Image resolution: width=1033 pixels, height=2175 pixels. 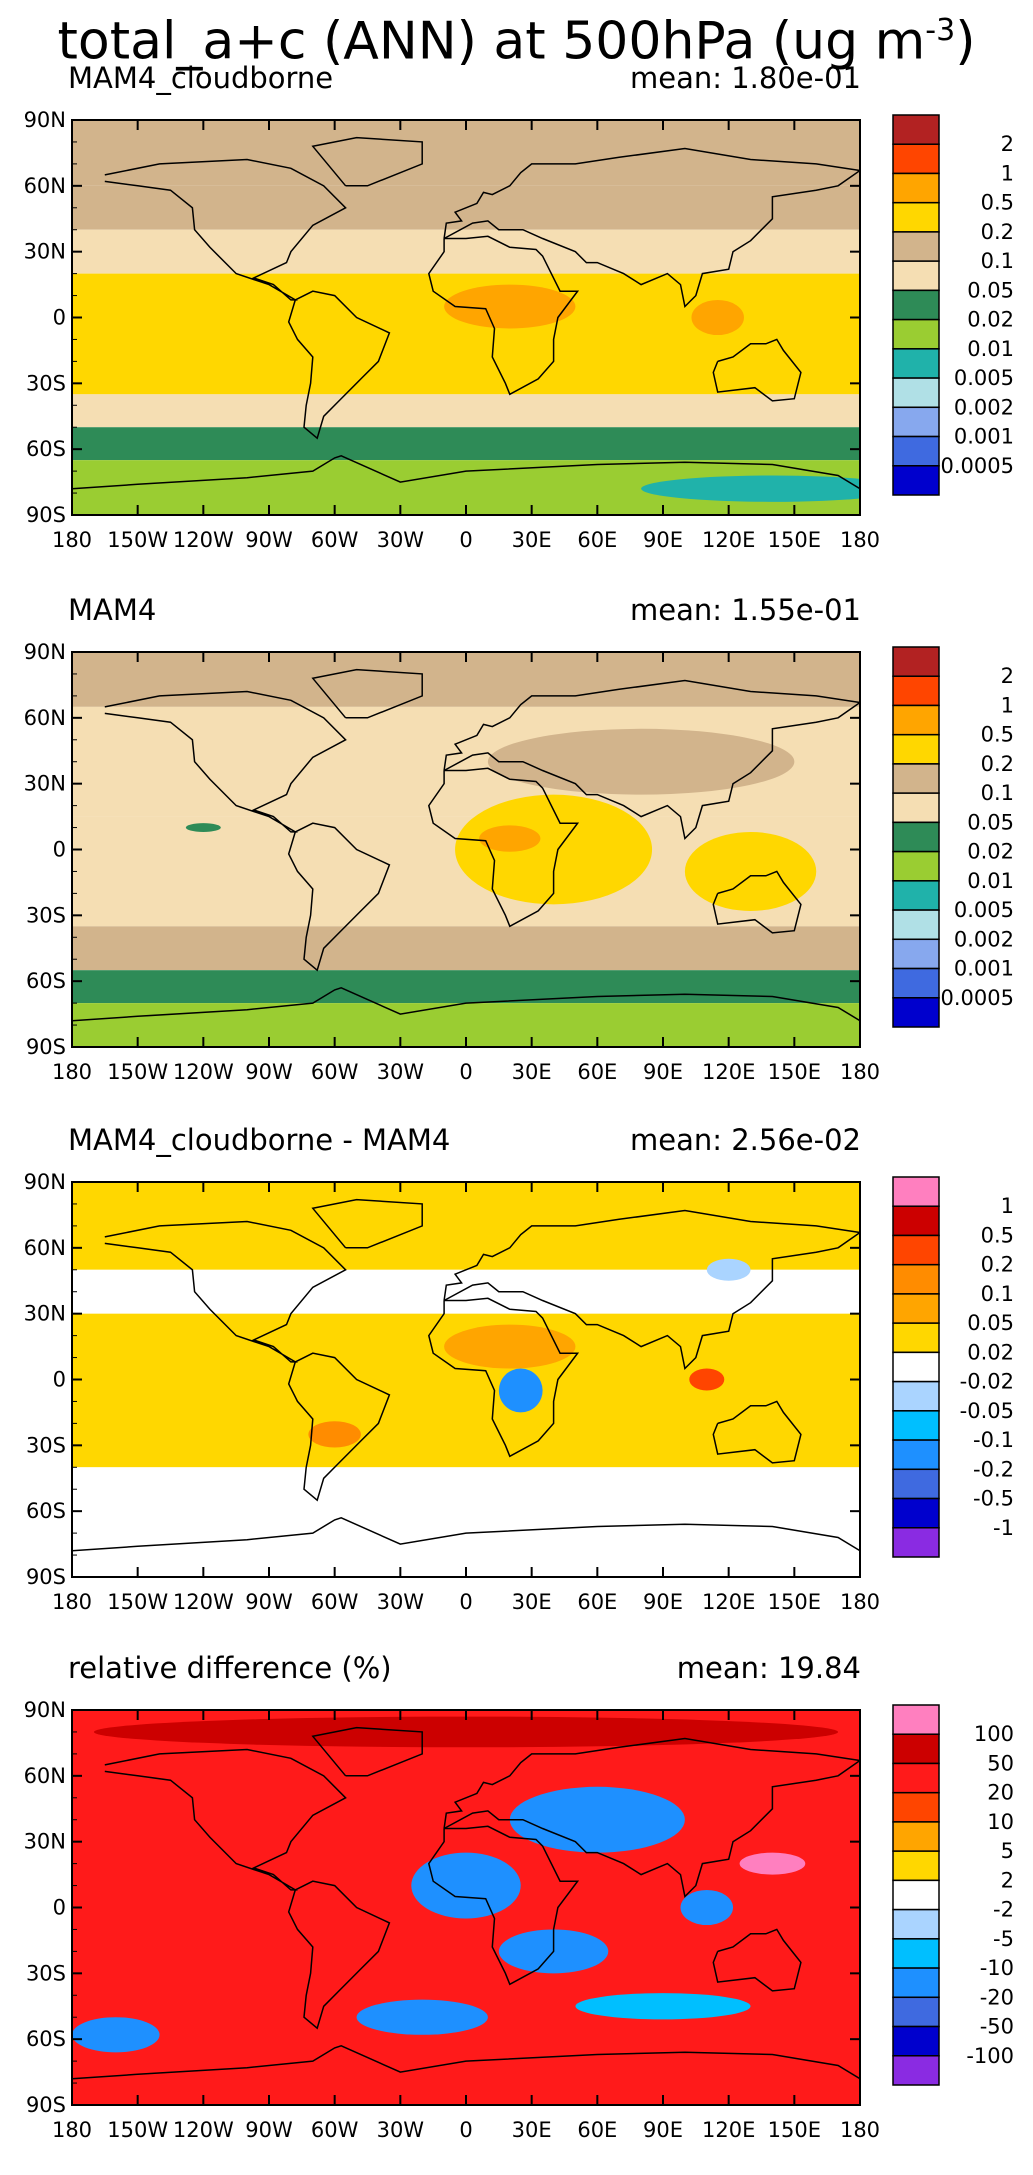 I want to click on colorbar-label: -0.05, so click(x=987, y=1411).